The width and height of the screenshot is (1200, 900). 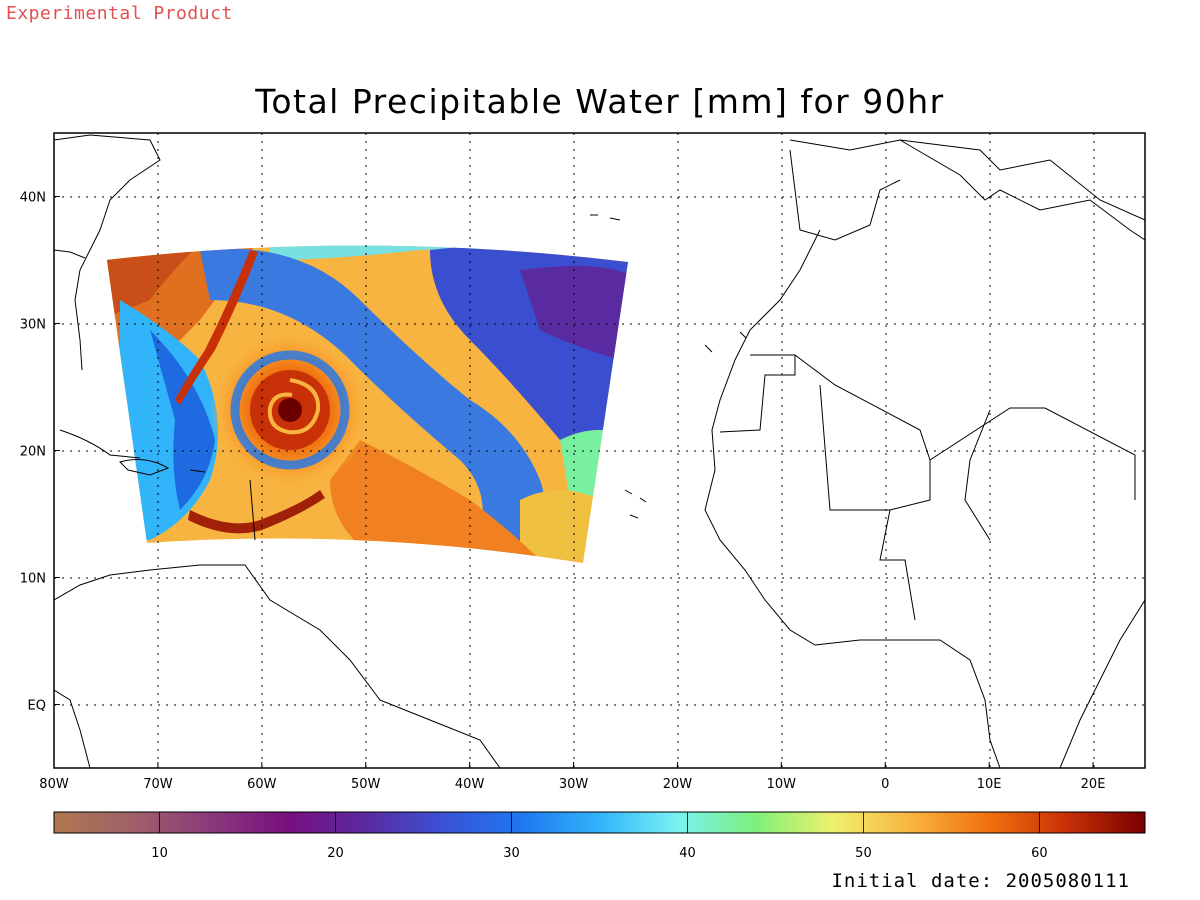 I want to click on lon-label: 50W, so click(x=366, y=784).